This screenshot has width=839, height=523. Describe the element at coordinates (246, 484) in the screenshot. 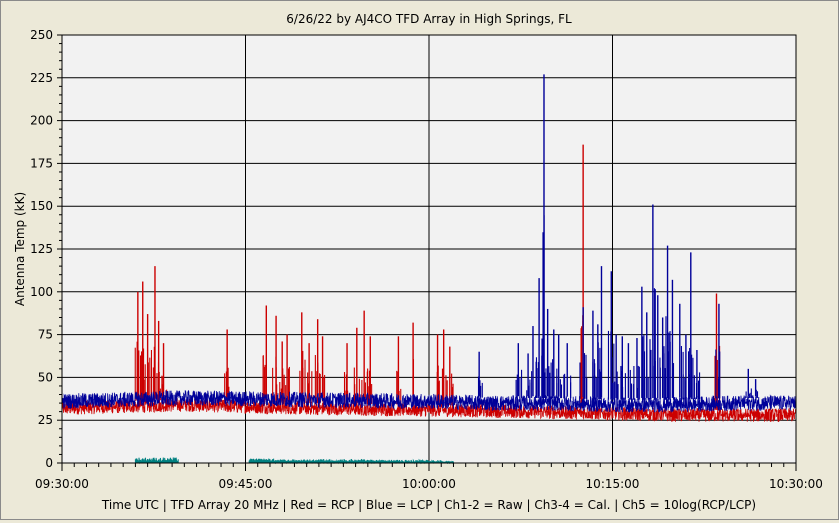

I see `x-tick-label: 09:45:00` at that location.